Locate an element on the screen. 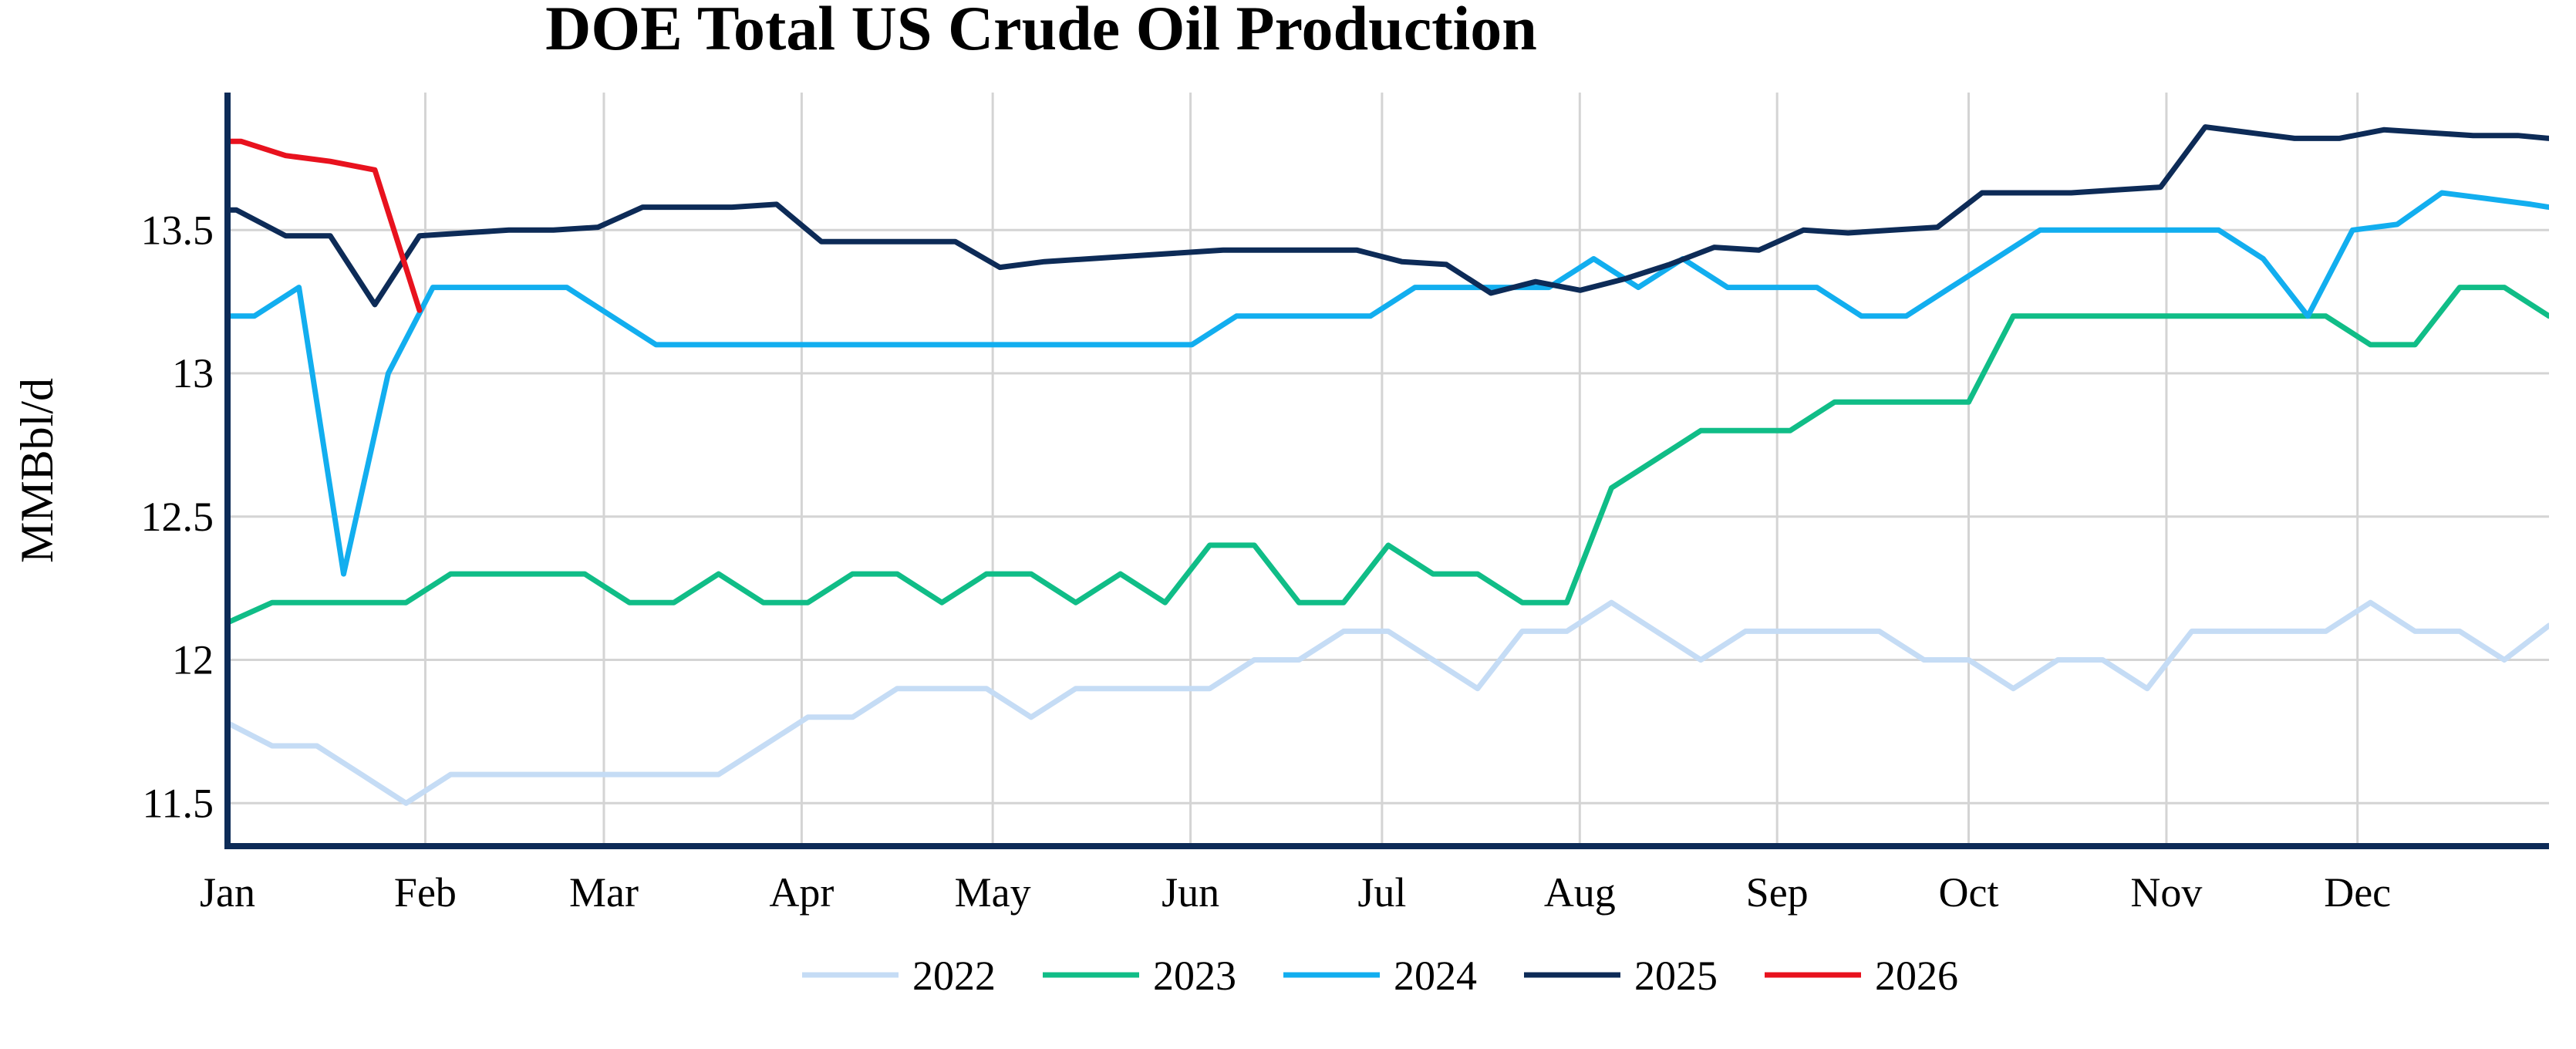  chart-title: DOE Total US Crude Oil Production is located at coordinates (1041, 31).